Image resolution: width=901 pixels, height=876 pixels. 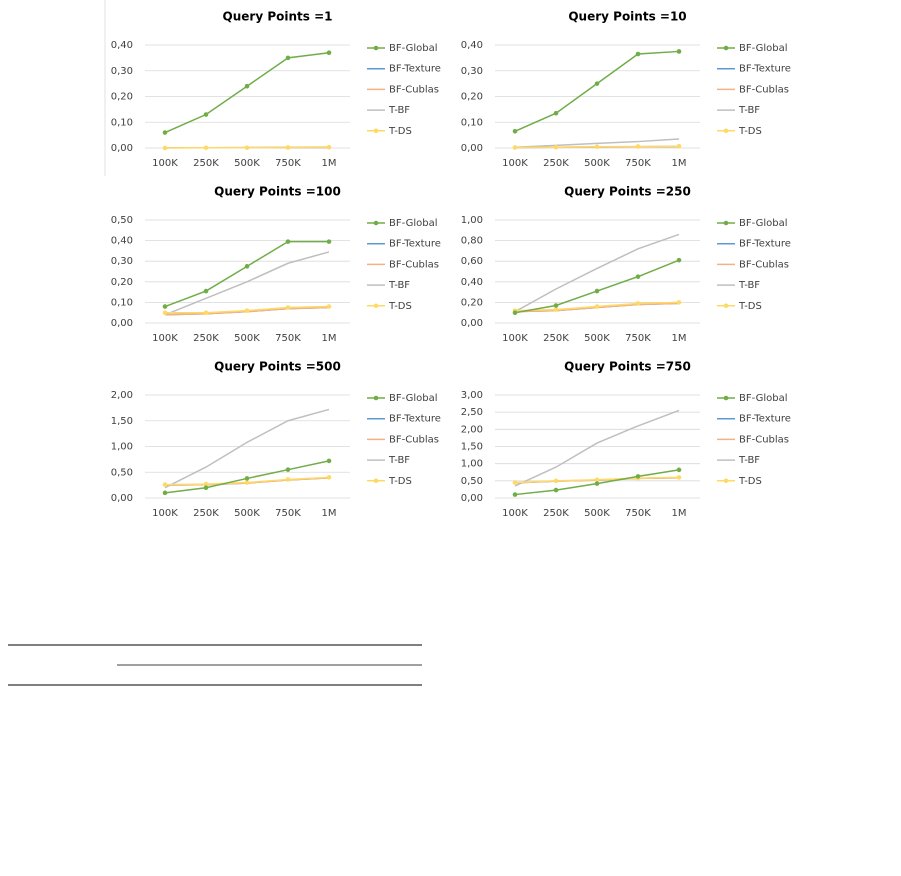 I want to click on chart-title: Query Points =10, so click(x=627, y=17).